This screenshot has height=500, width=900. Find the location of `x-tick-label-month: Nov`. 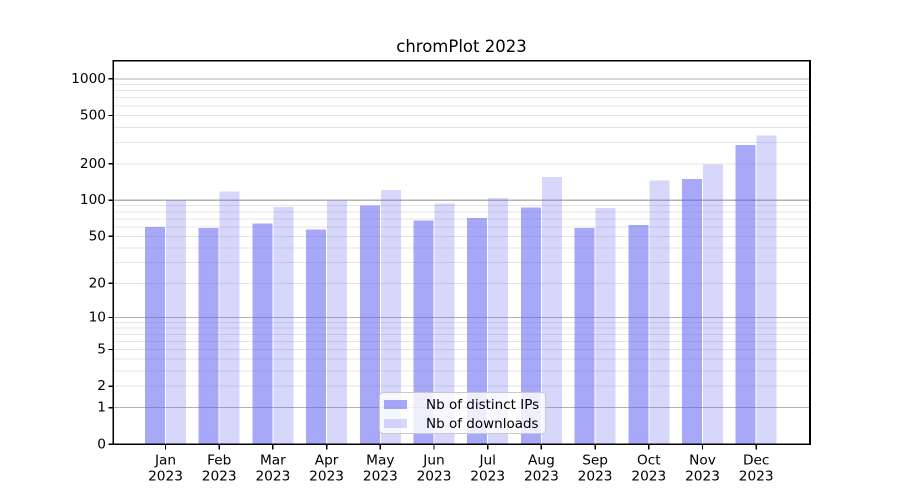

x-tick-label-month: Nov is located at coordinates (702, 461).